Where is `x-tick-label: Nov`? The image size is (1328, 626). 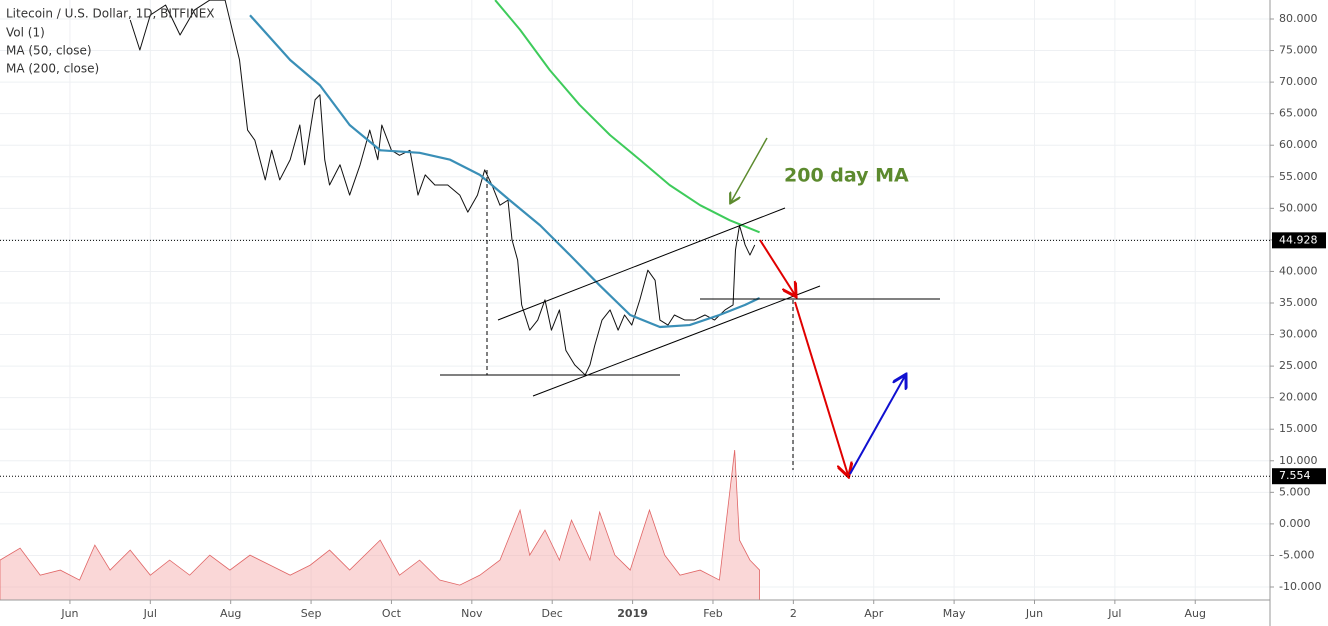
x-tick-label: Nov is located at coordinates (472, 613).